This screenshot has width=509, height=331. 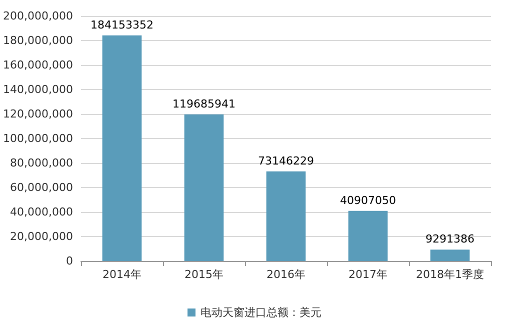 What do you see at coordinates (37, 16) in the screenshot?
I see `y-tick-label: 200,000,000` at bounding box center [37, 16].